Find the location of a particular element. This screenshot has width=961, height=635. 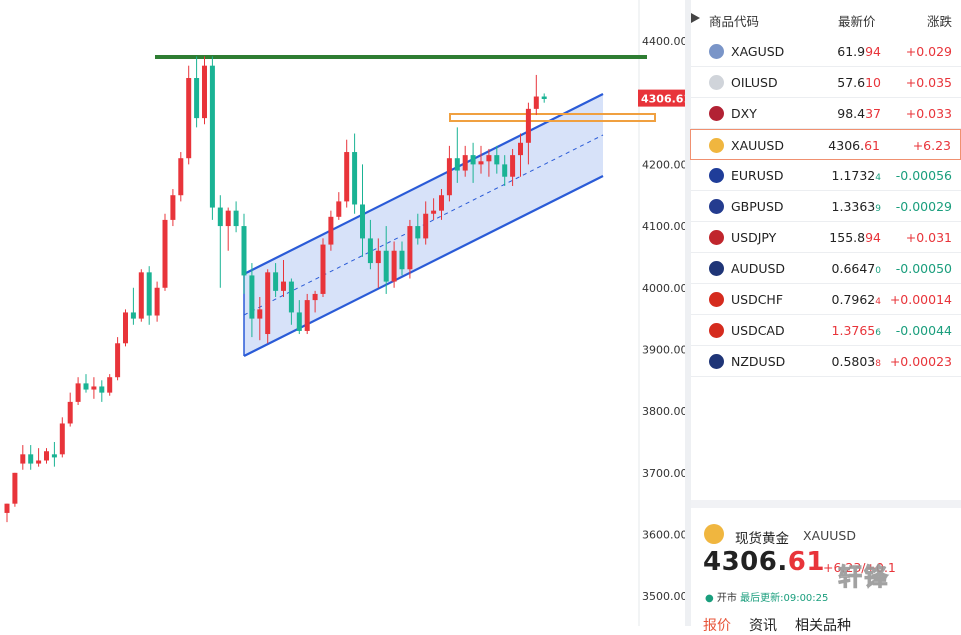

y-tick-label: 3600.00 is located at coordinates (663, 535).